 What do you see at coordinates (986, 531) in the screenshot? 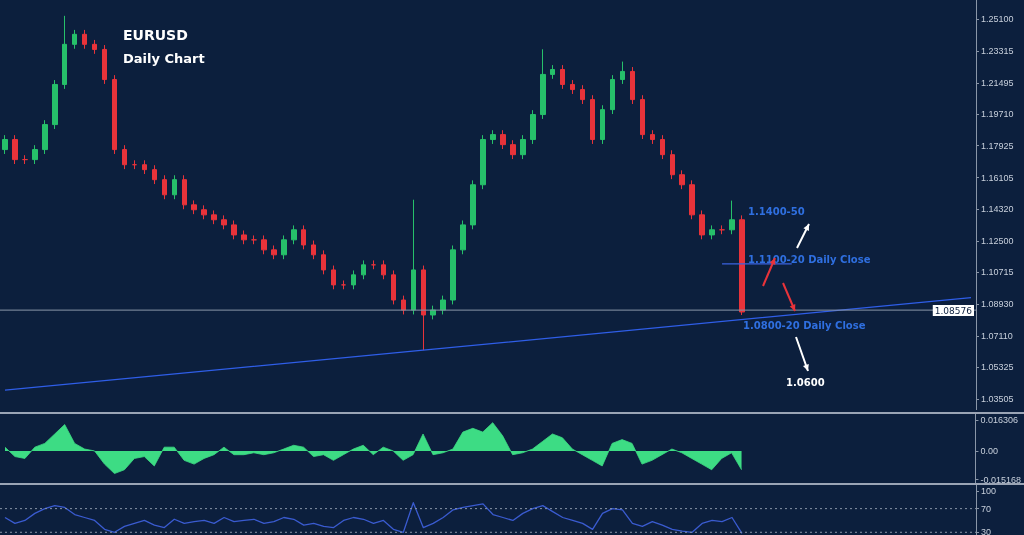
I see `y-tick-label: 30` at bounding box center [986, 531].